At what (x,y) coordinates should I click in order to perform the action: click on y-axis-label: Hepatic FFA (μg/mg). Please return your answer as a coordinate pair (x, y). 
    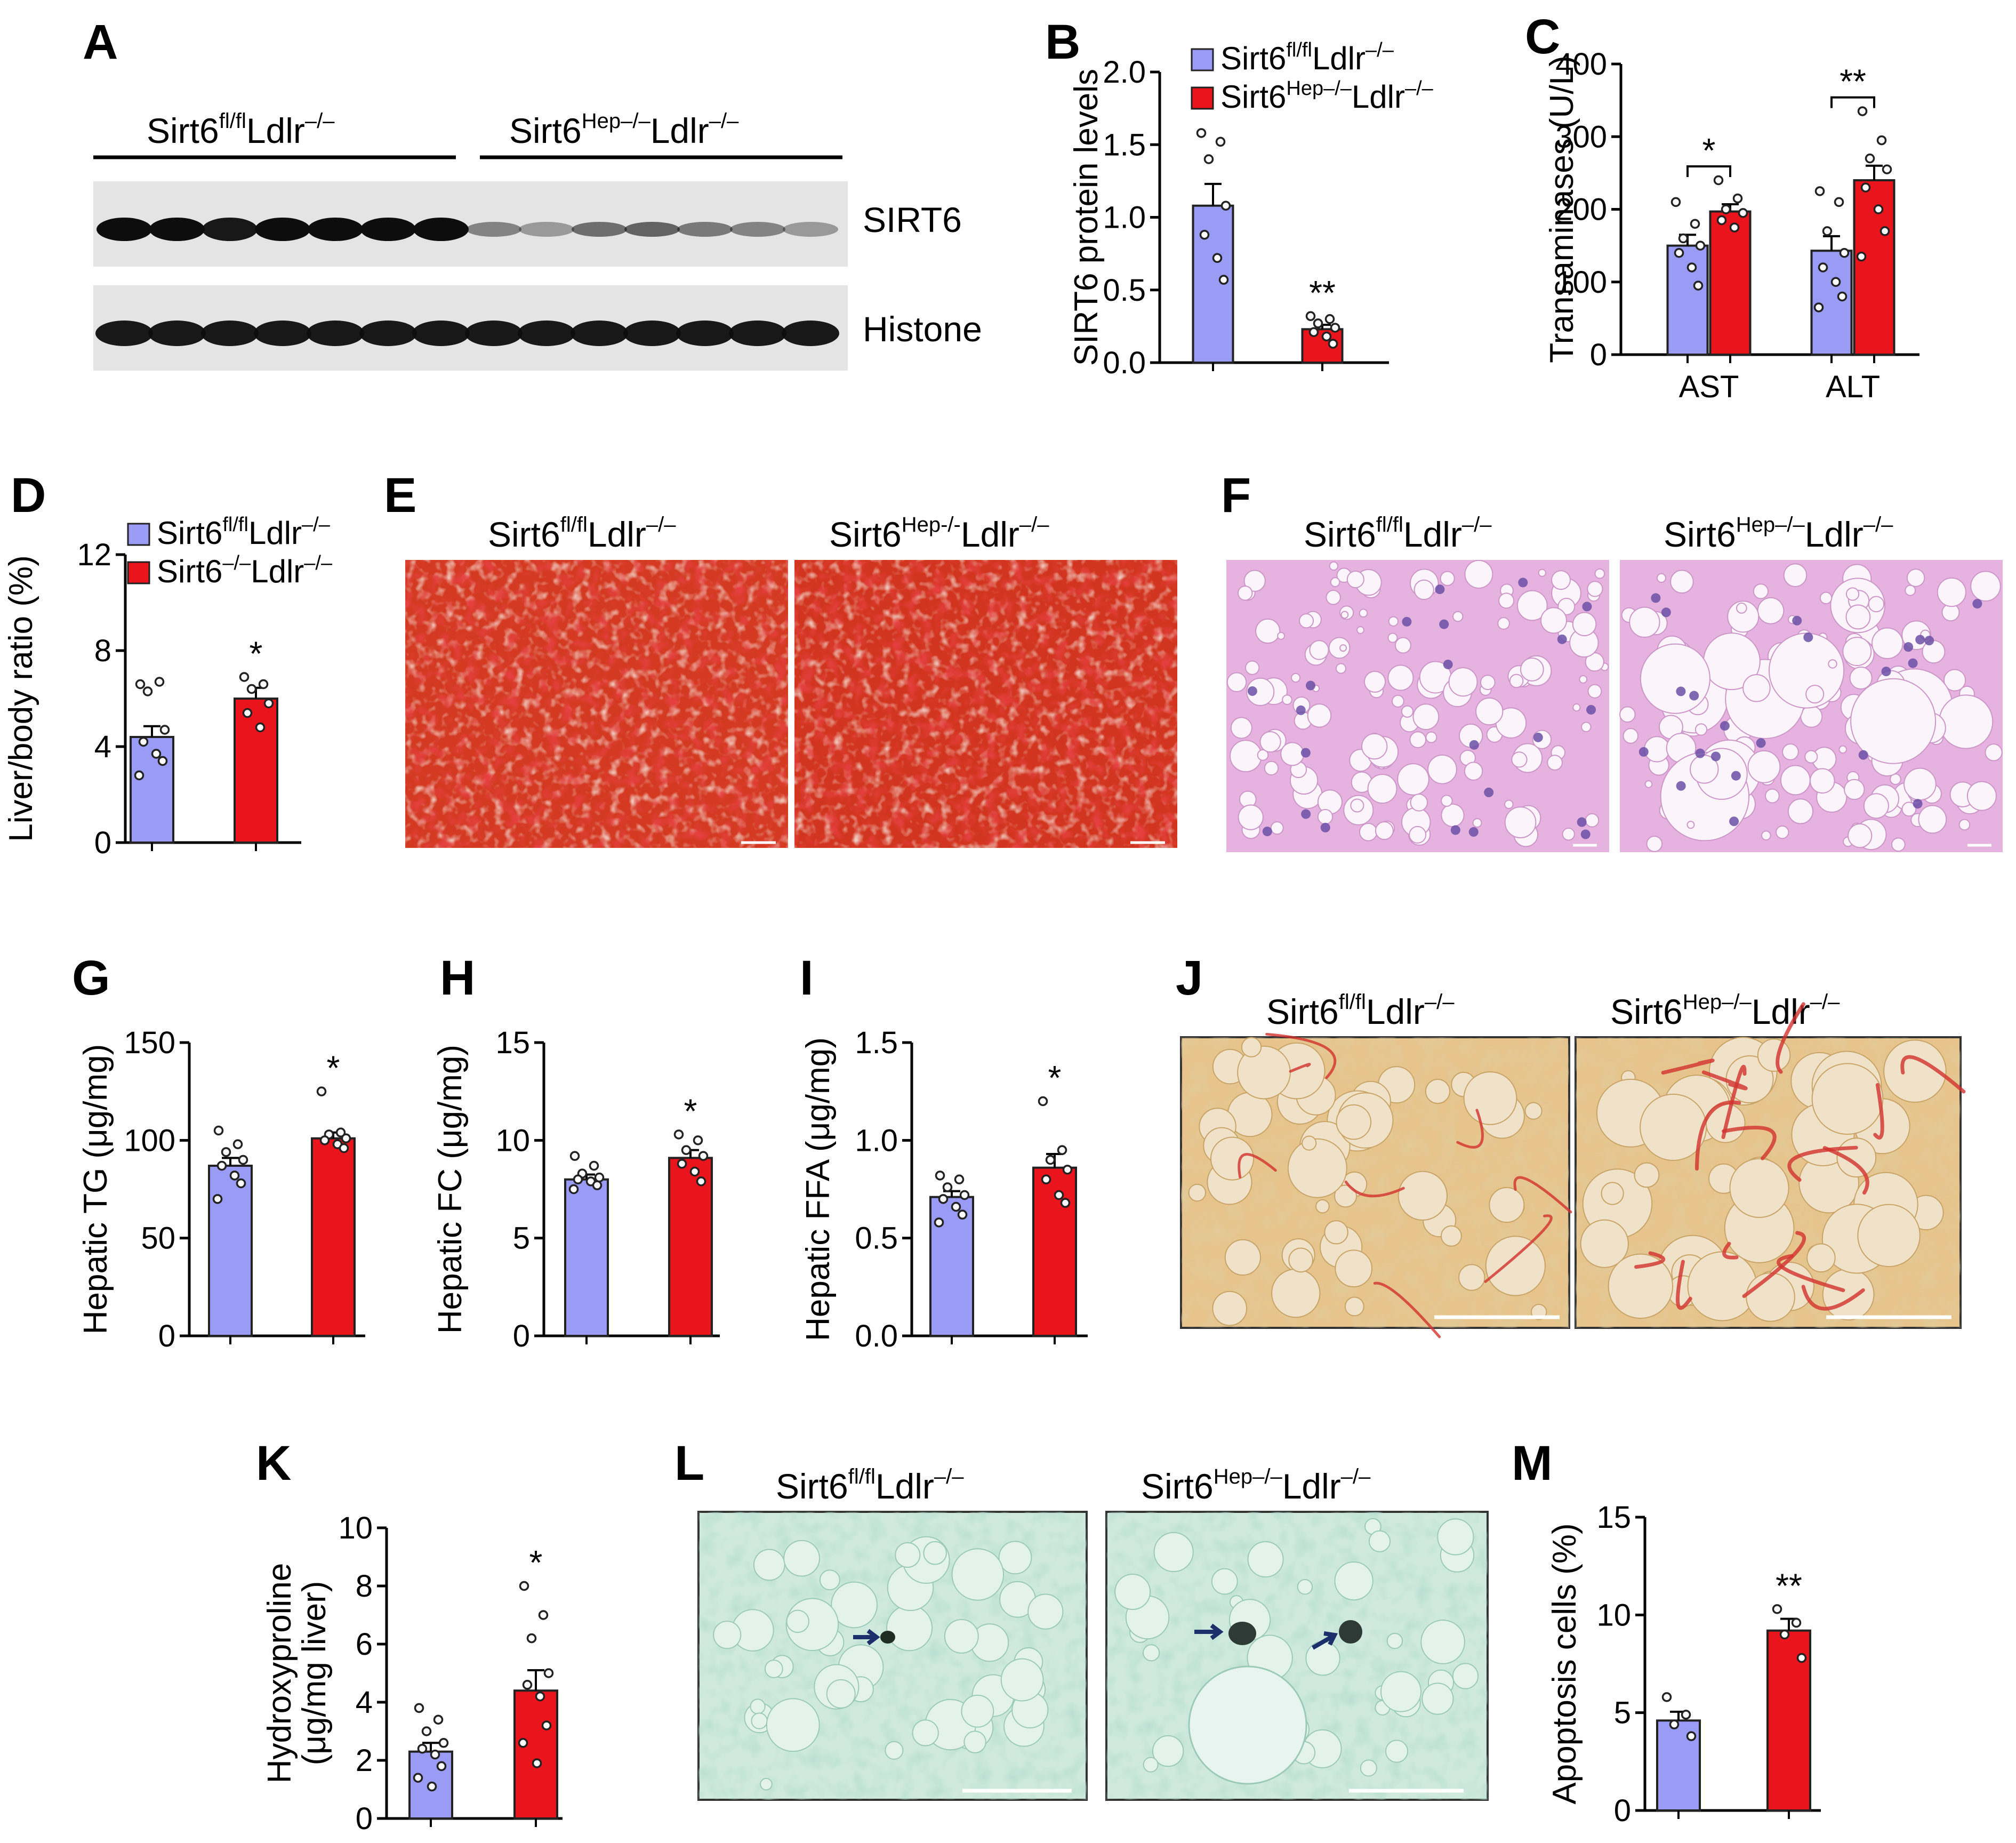
    Looking at the image, I should click on (818, 1189).